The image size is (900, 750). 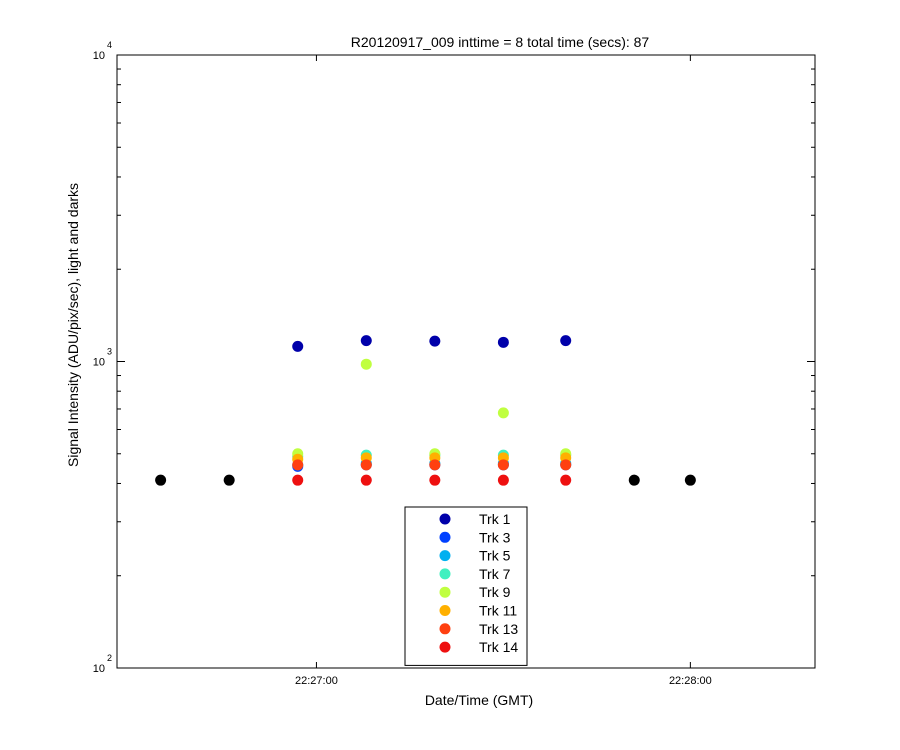 What do you see at coordinates (495, 574) in the screenshot?
I see `legend-label: Trk 7` at bounding box center [495, 574].